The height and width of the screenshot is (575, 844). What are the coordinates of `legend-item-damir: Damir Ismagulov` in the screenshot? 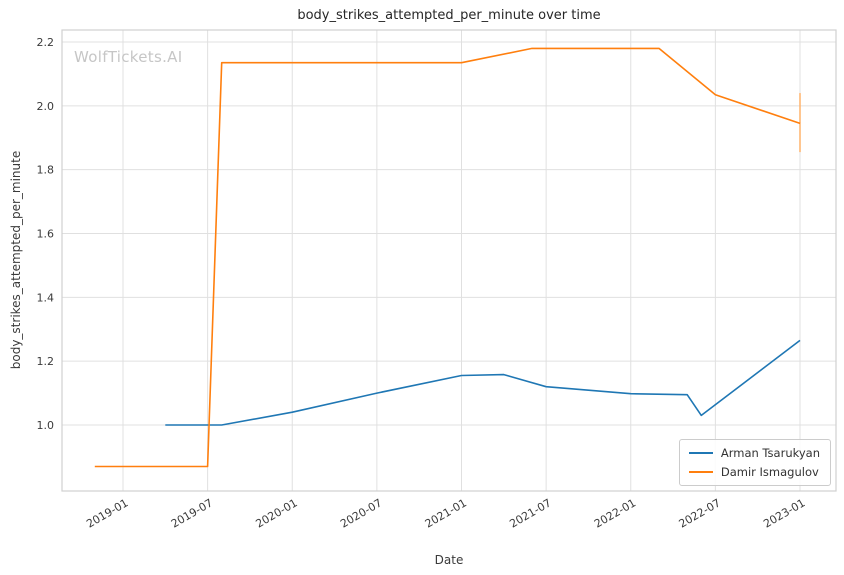 It's located at (754, 472).